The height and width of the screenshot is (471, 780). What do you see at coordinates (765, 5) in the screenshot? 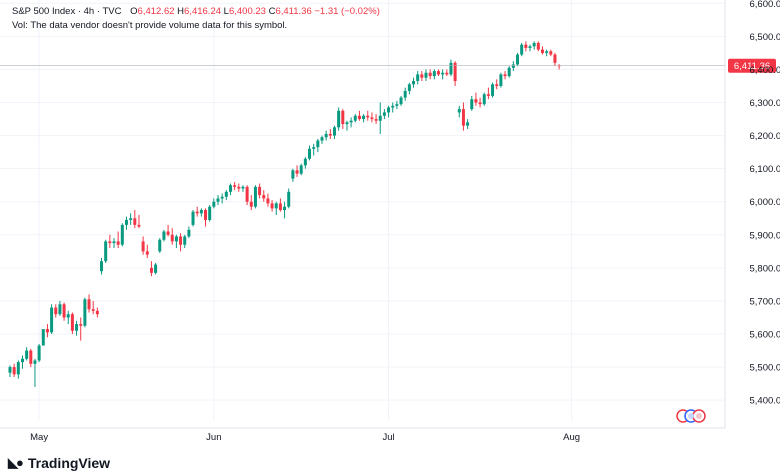
I see `y-tick-label: 6,600.00` at bounding box center [765, 5].